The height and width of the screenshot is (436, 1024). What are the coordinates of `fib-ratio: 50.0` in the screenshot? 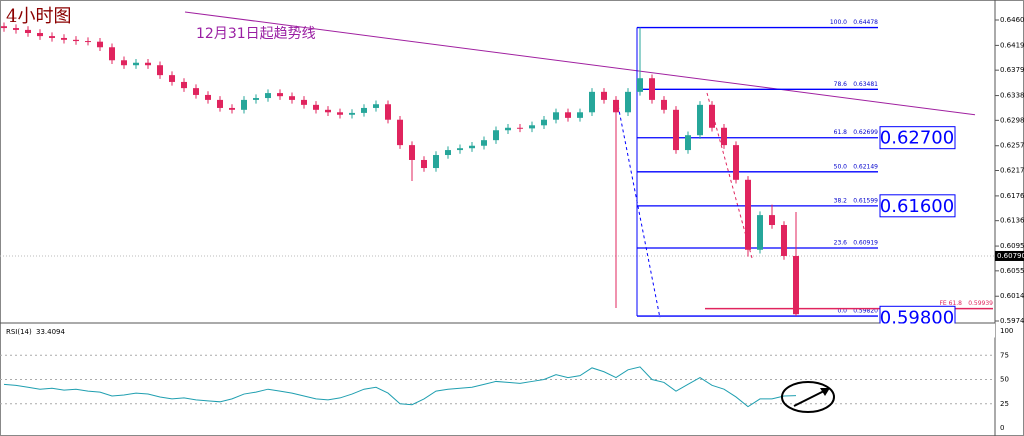 It's located at (841, 166).